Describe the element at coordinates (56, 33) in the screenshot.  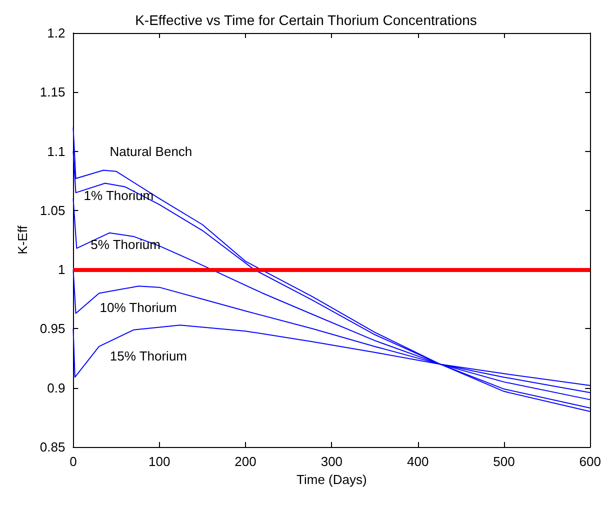
I see `y-tick-label: 1.2` at that location.